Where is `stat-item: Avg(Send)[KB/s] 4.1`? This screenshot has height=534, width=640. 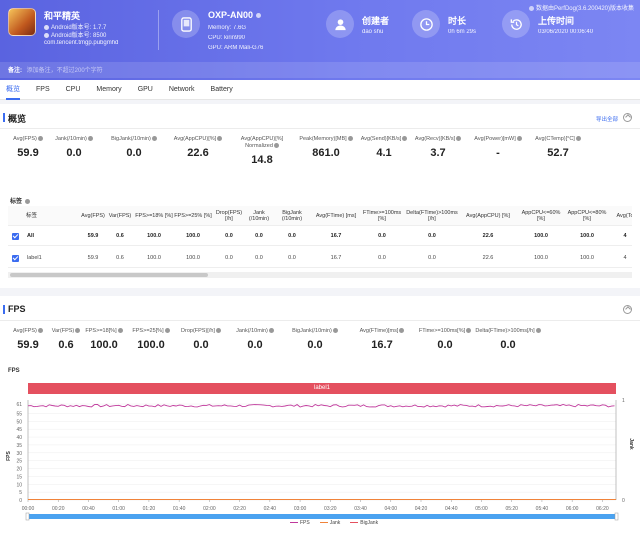 stat-item: Avg(Send)[KB/s] 4.1 is located at coordinates (384, 147).